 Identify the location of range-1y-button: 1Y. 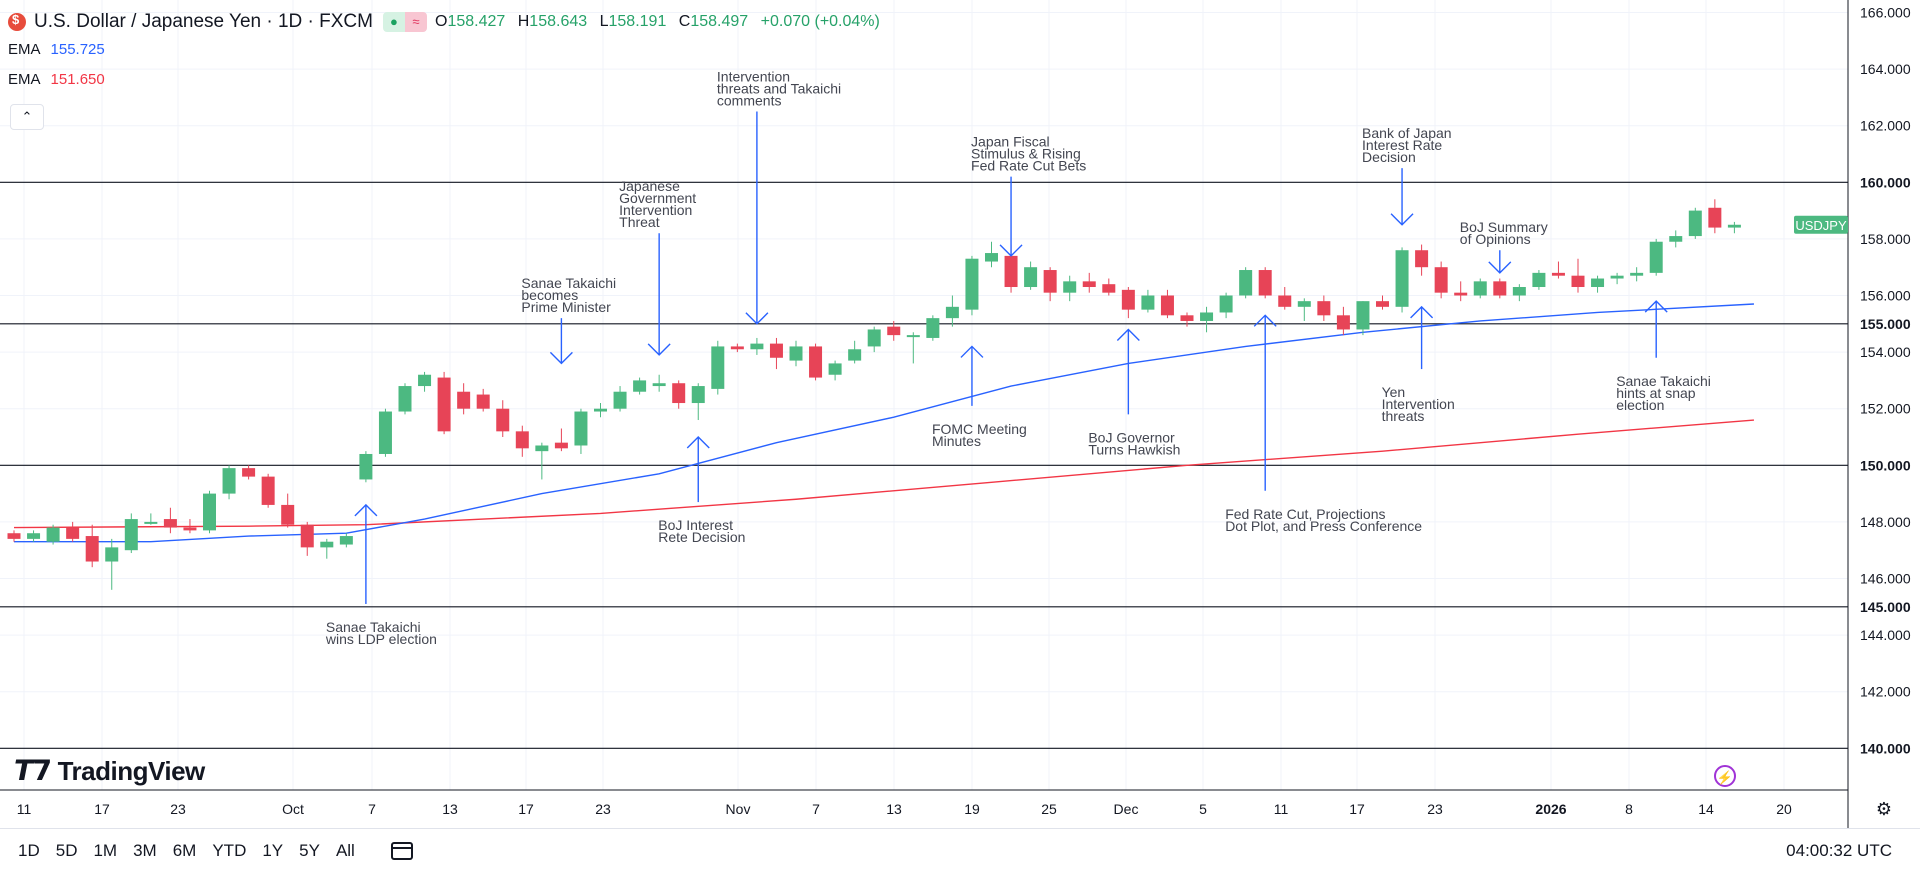
(273, 850).